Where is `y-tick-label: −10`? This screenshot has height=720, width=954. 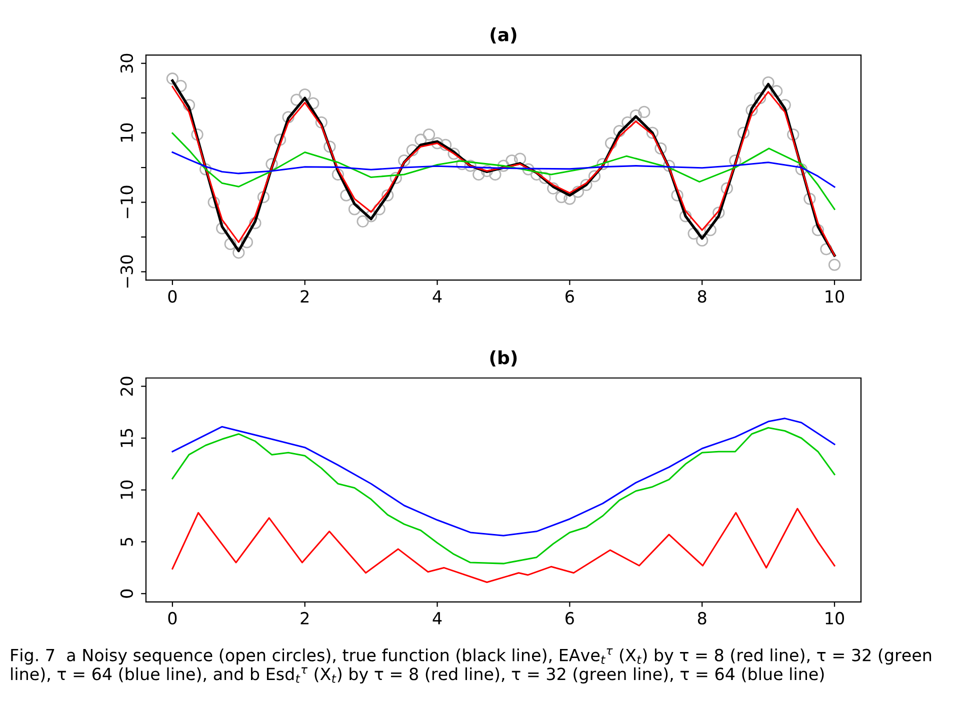 y-tick-label: −10 is located at coordinates (127, 202).